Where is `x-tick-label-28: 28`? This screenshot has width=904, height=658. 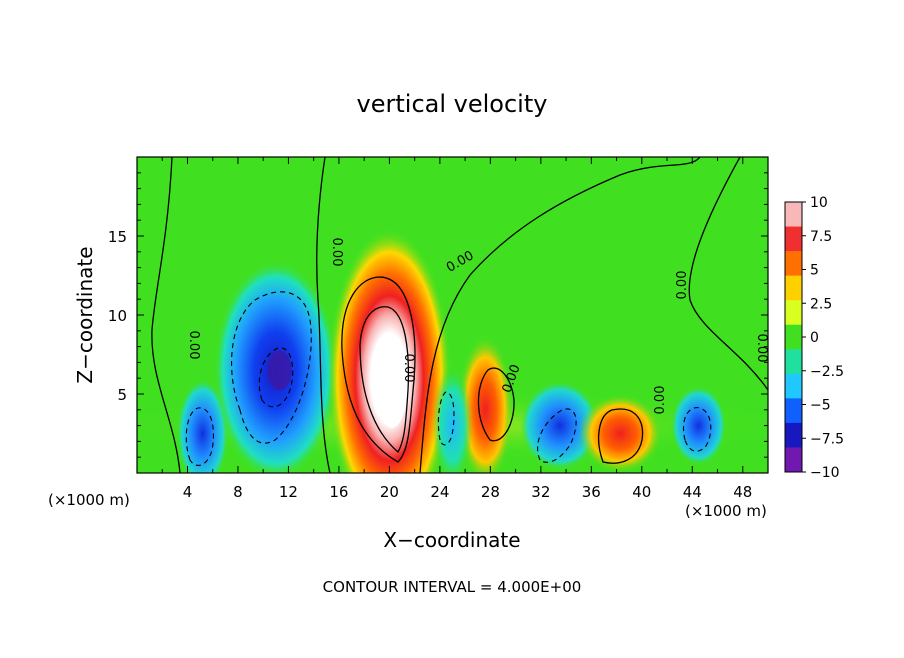 x-tick-label-28: 28 is located at coordinates (490, 492).